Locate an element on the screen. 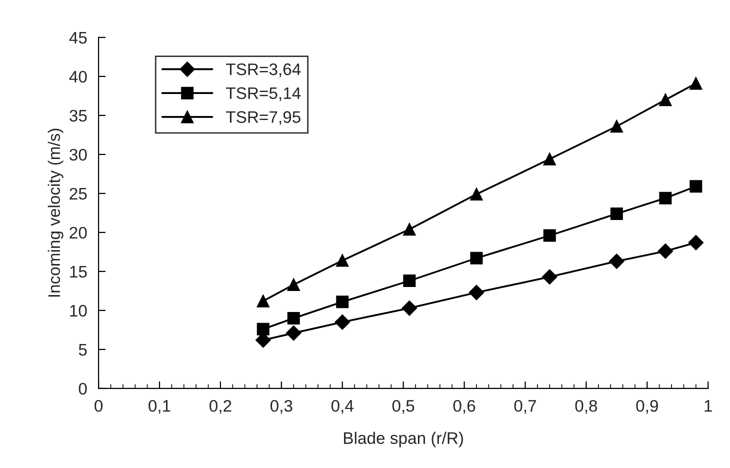  x-tick-label: 0,1 is located at coordinates (159, 407).